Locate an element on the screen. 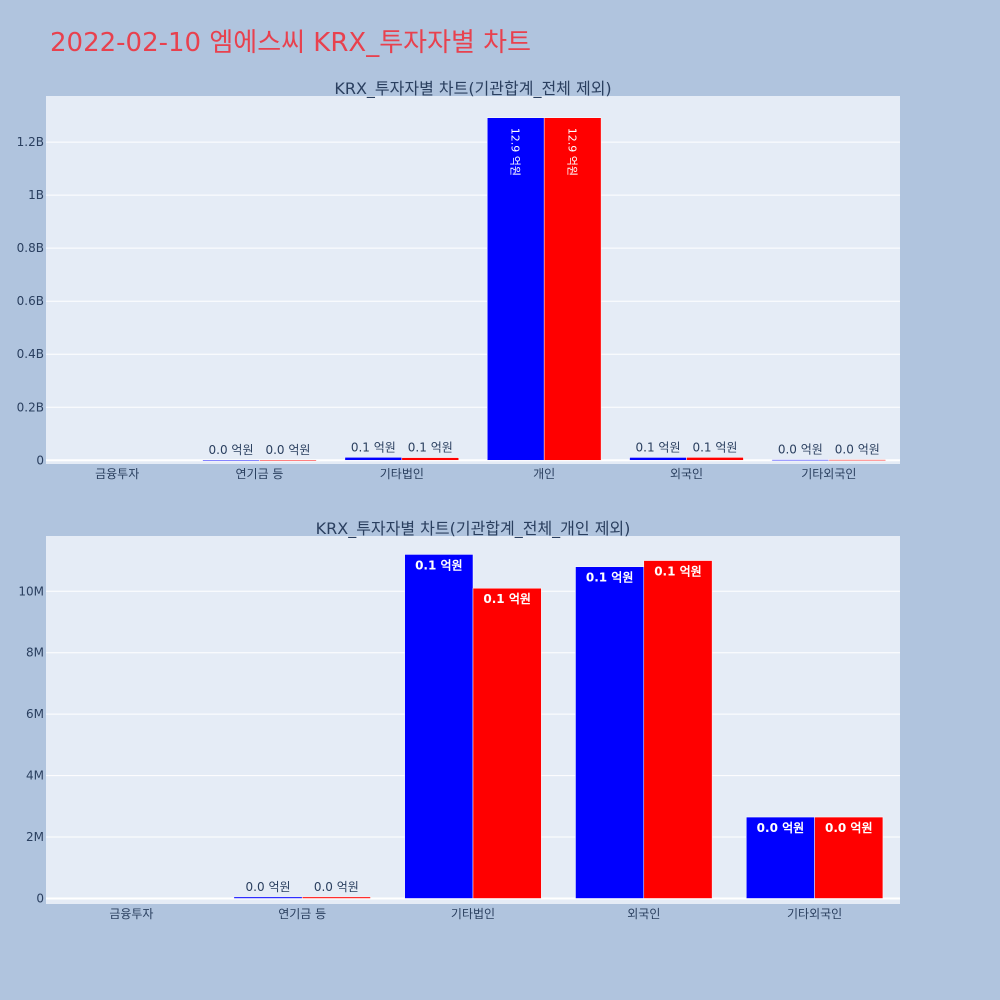  chart-title-2: KRX_투자자별 차트(기관합계_전체_개인 제외) is located at coordinates (473, 529).